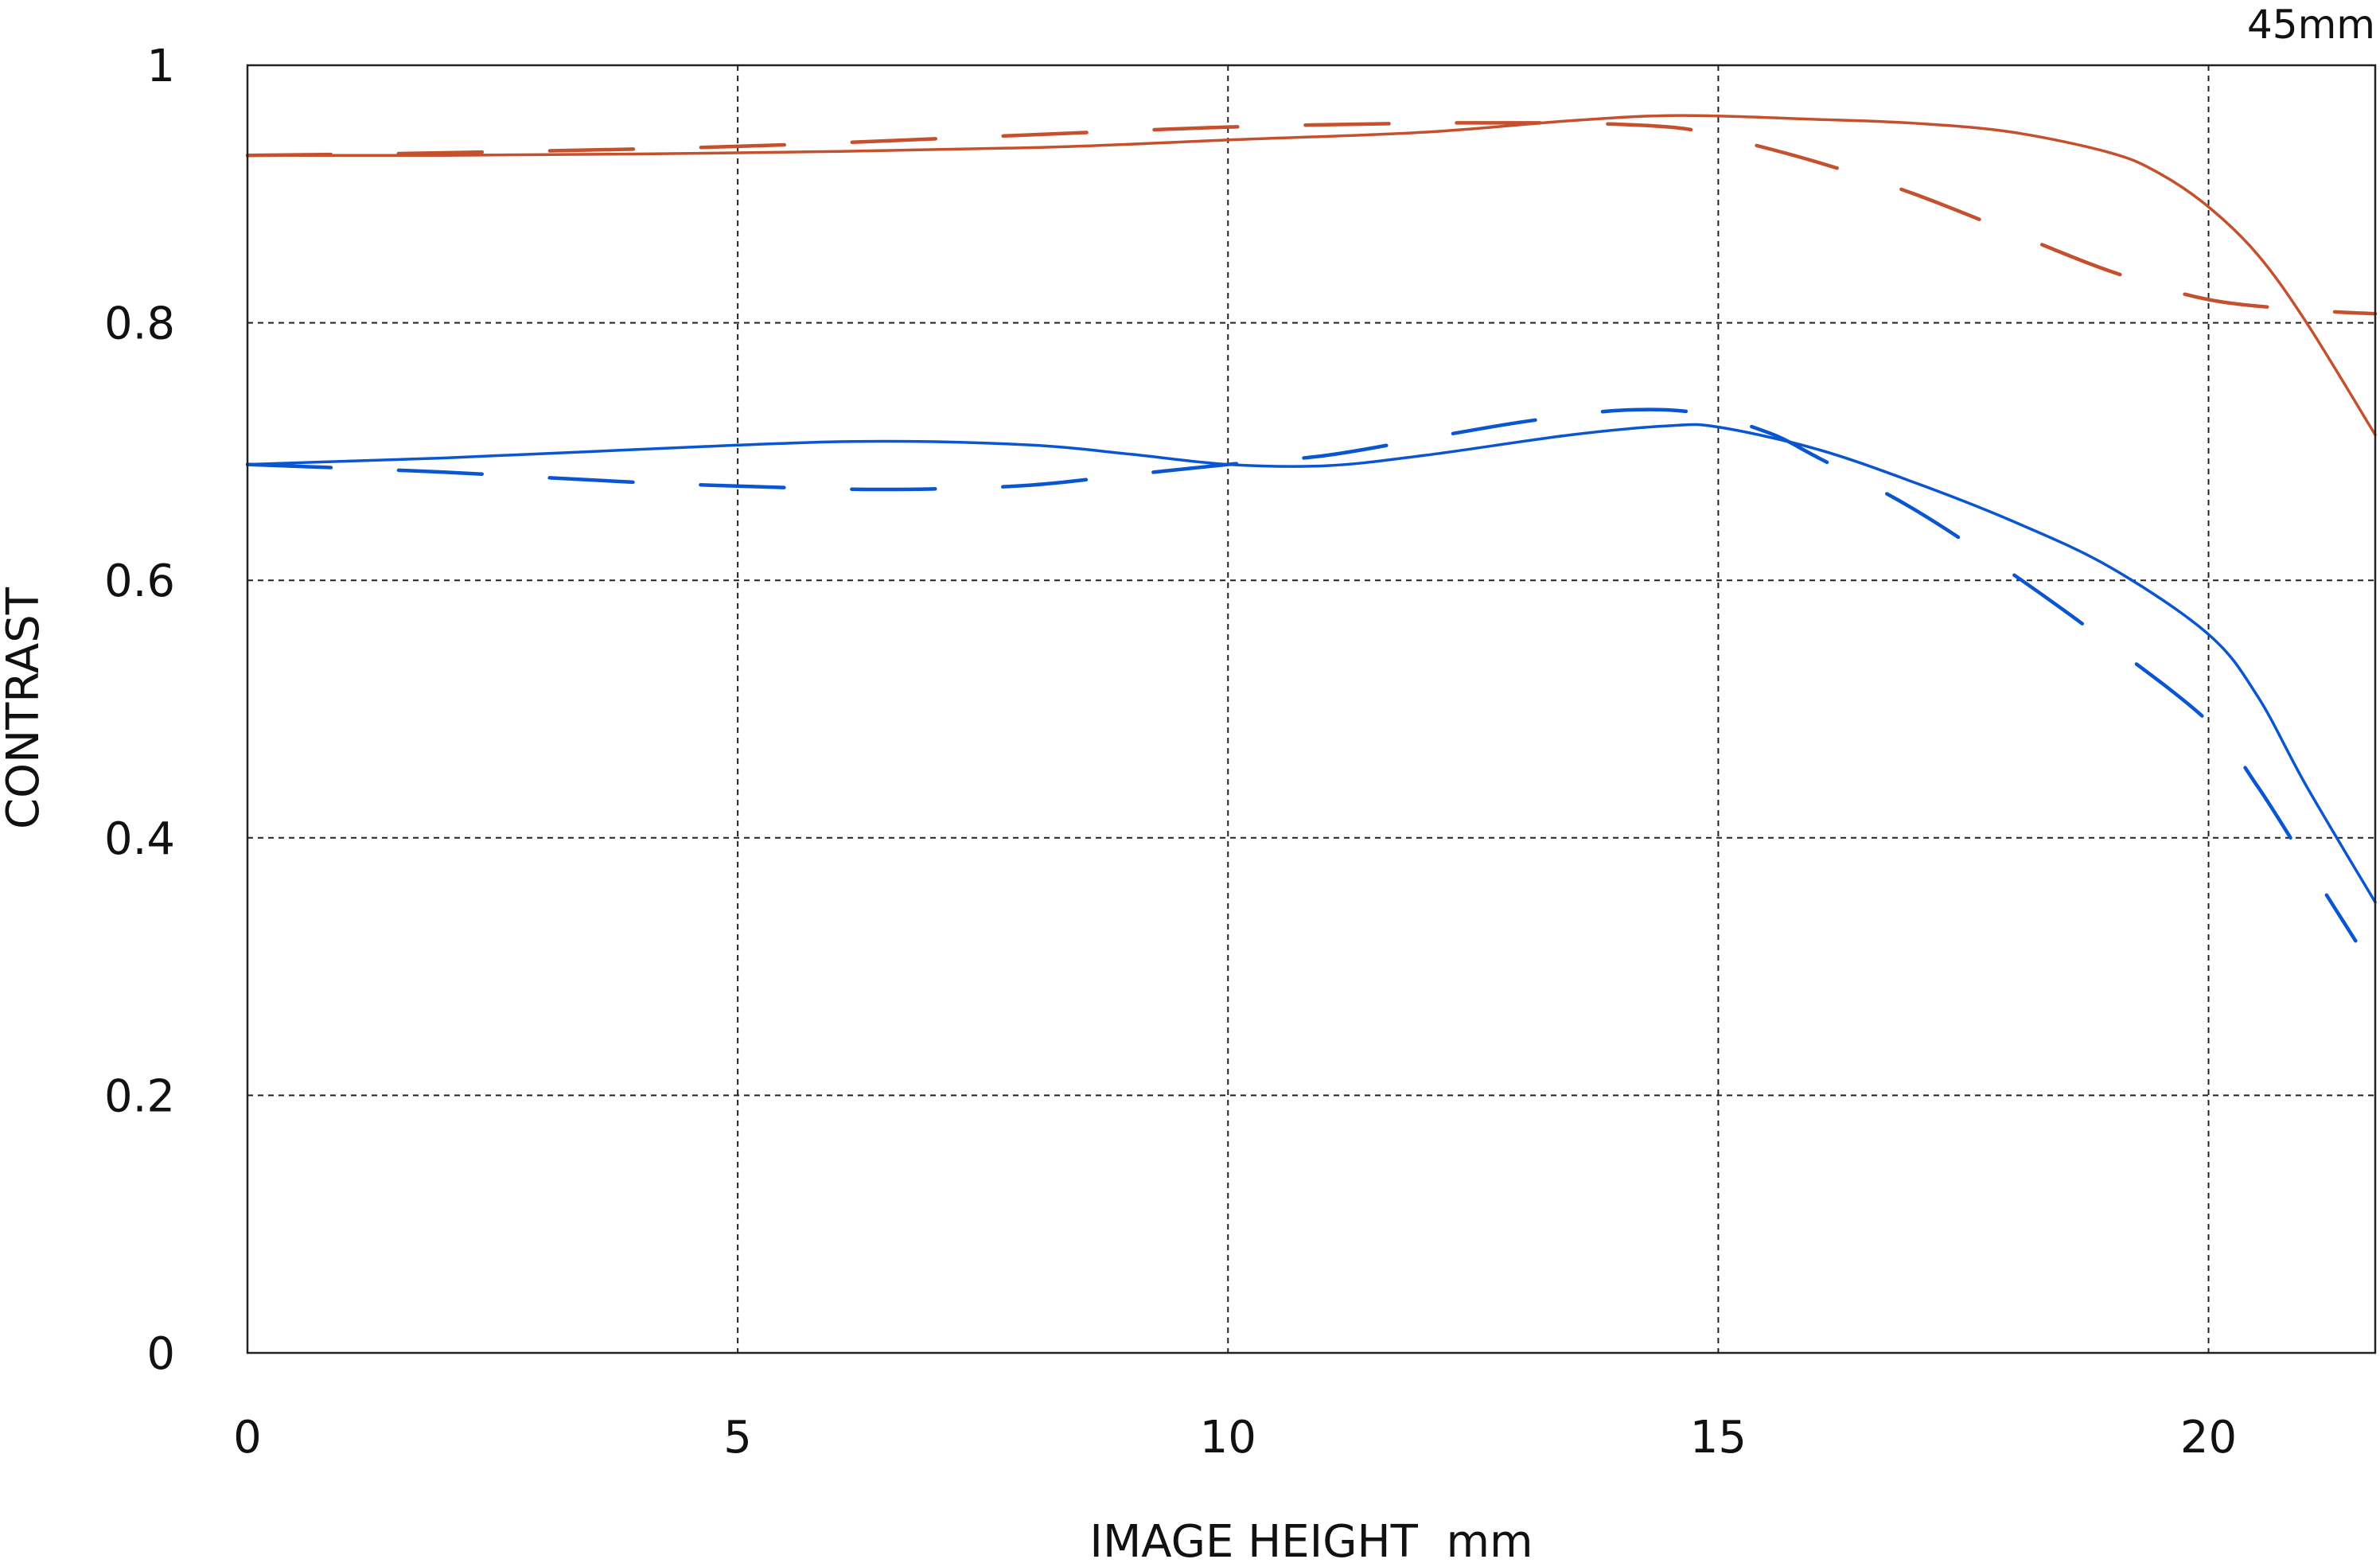 The width and height of the screenshot is (2380, 1563). What do you see at coordinates (2208, 1438) in the screenshot?
I see `x-tick-label: 20` at bounding box center [2208, 1438].